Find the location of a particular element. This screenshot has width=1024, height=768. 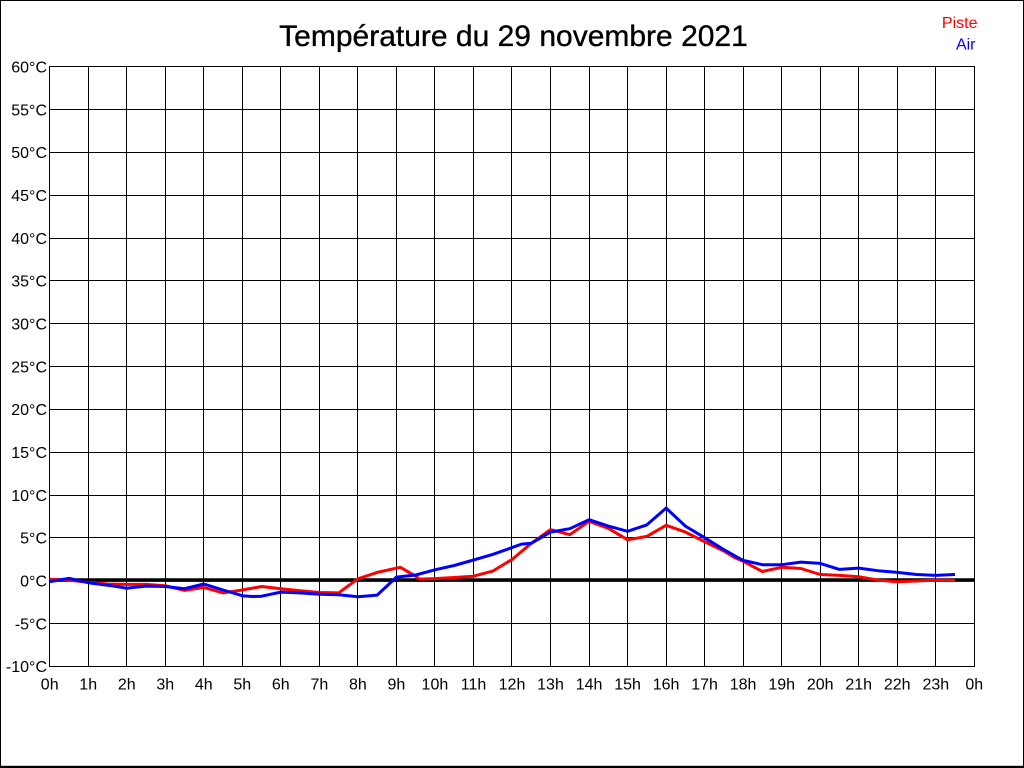

svg-text: 16h is located at coordinates (666, 685).